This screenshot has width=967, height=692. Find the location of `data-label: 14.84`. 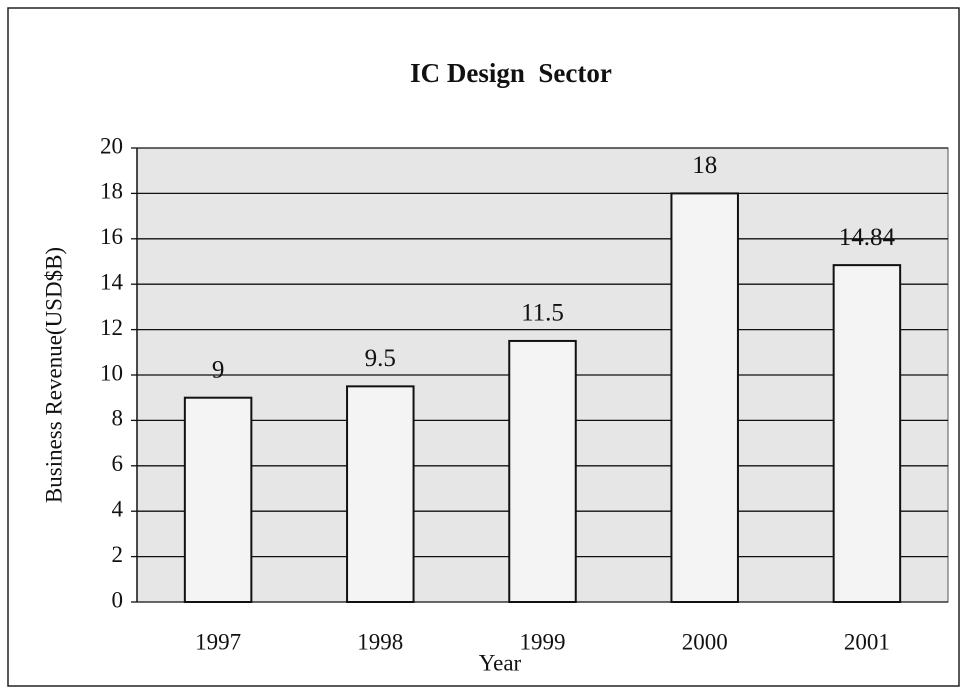

data-label: 14.84 is located at coordinates (867, 237).